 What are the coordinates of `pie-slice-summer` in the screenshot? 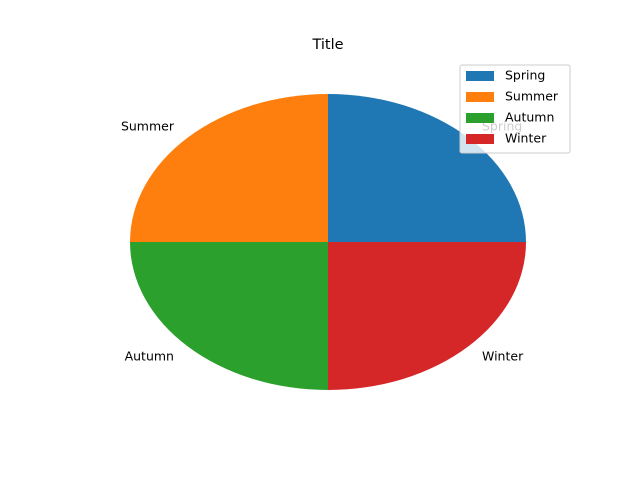 It's located at (229, 168).